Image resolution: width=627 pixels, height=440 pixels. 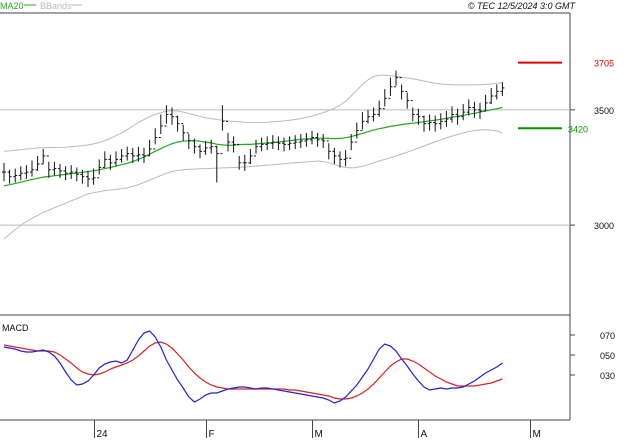 I want to click on level-label-3705: 3705, so click(x=604, y=64).